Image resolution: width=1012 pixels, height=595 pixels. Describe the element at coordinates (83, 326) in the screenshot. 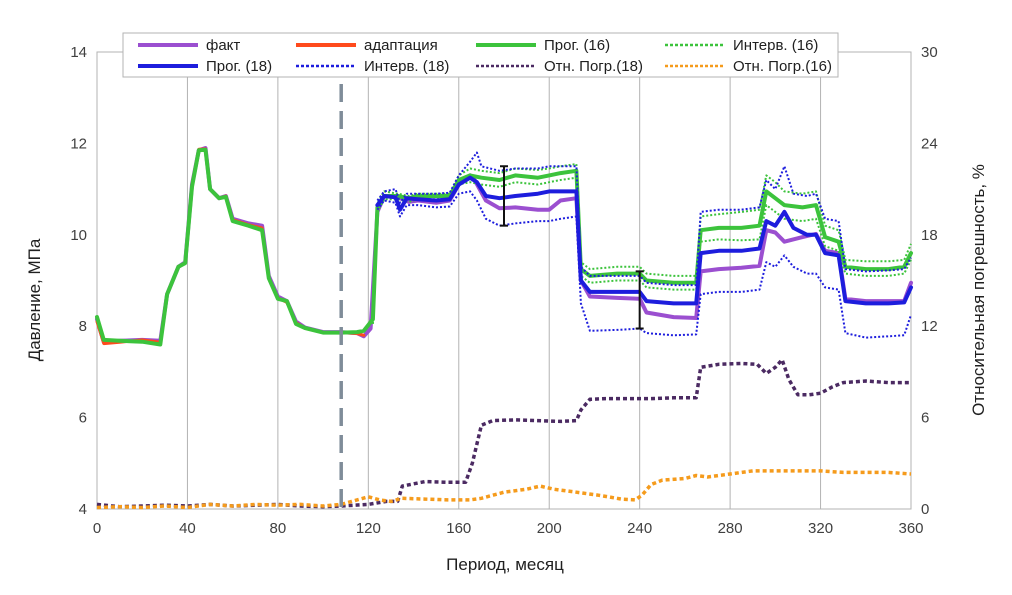

I see `y-tick-label-left: 8` at that location.